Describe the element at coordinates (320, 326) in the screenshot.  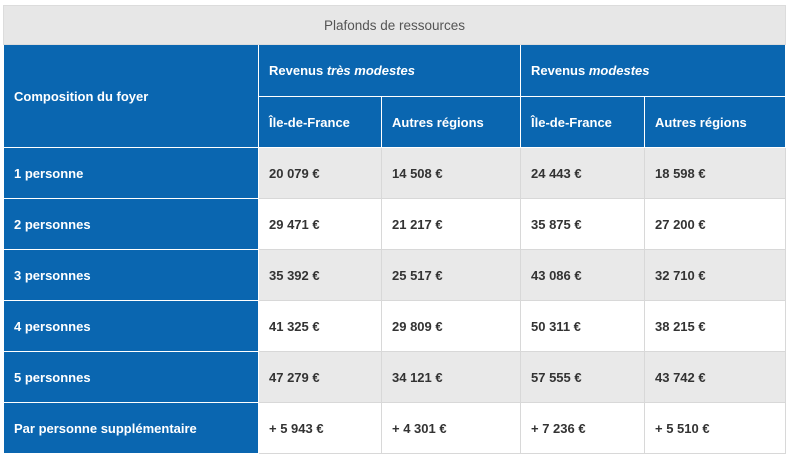
I see `cell-value: 41 325 €` at that location.